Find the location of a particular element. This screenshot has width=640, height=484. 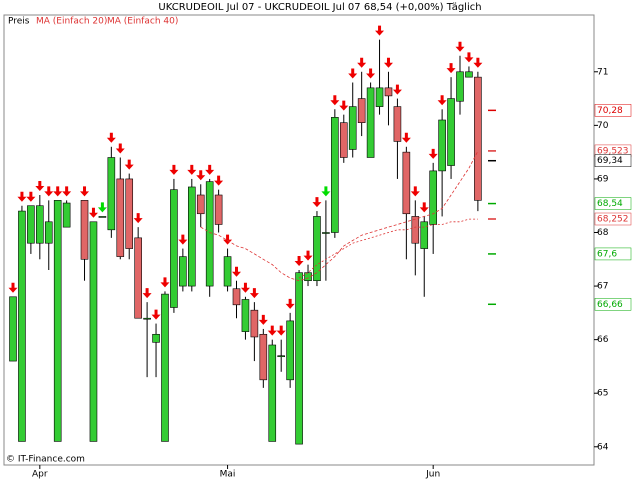

price-label: 67,6 is located at coordinates (607, 254).